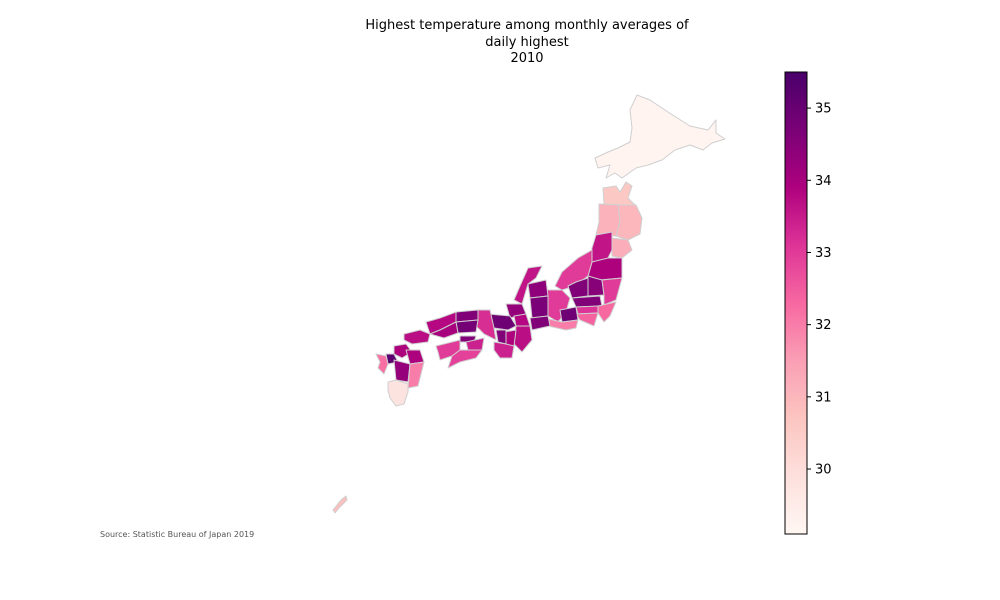  Describe the element at coordinates (823, 397) in the screenshot. I see `colorbar-tick-label: 31` at that location.